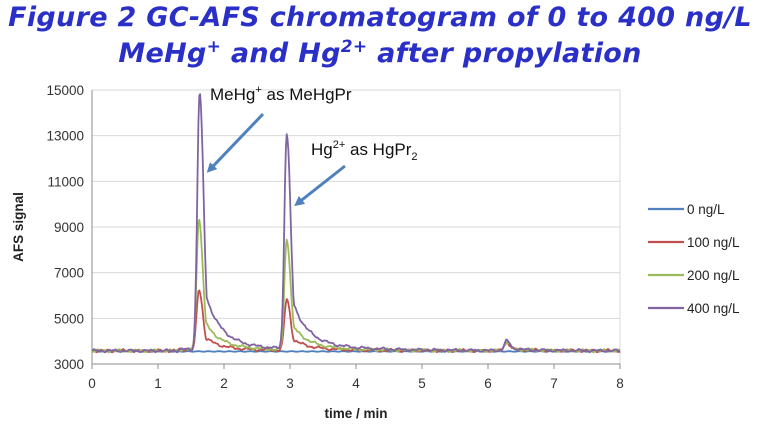 The image size is (760, 429). I want to click on y-tick-label-13000: 13000, so click(65, 136).